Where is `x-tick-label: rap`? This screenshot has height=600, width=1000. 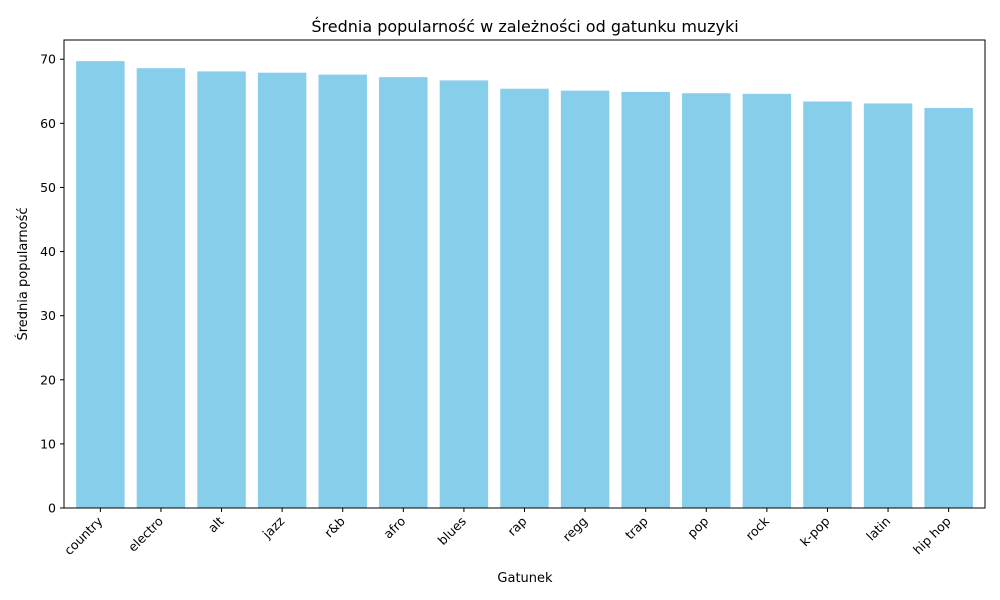 x-tick-label: rap is located at coordinates (516, 525).